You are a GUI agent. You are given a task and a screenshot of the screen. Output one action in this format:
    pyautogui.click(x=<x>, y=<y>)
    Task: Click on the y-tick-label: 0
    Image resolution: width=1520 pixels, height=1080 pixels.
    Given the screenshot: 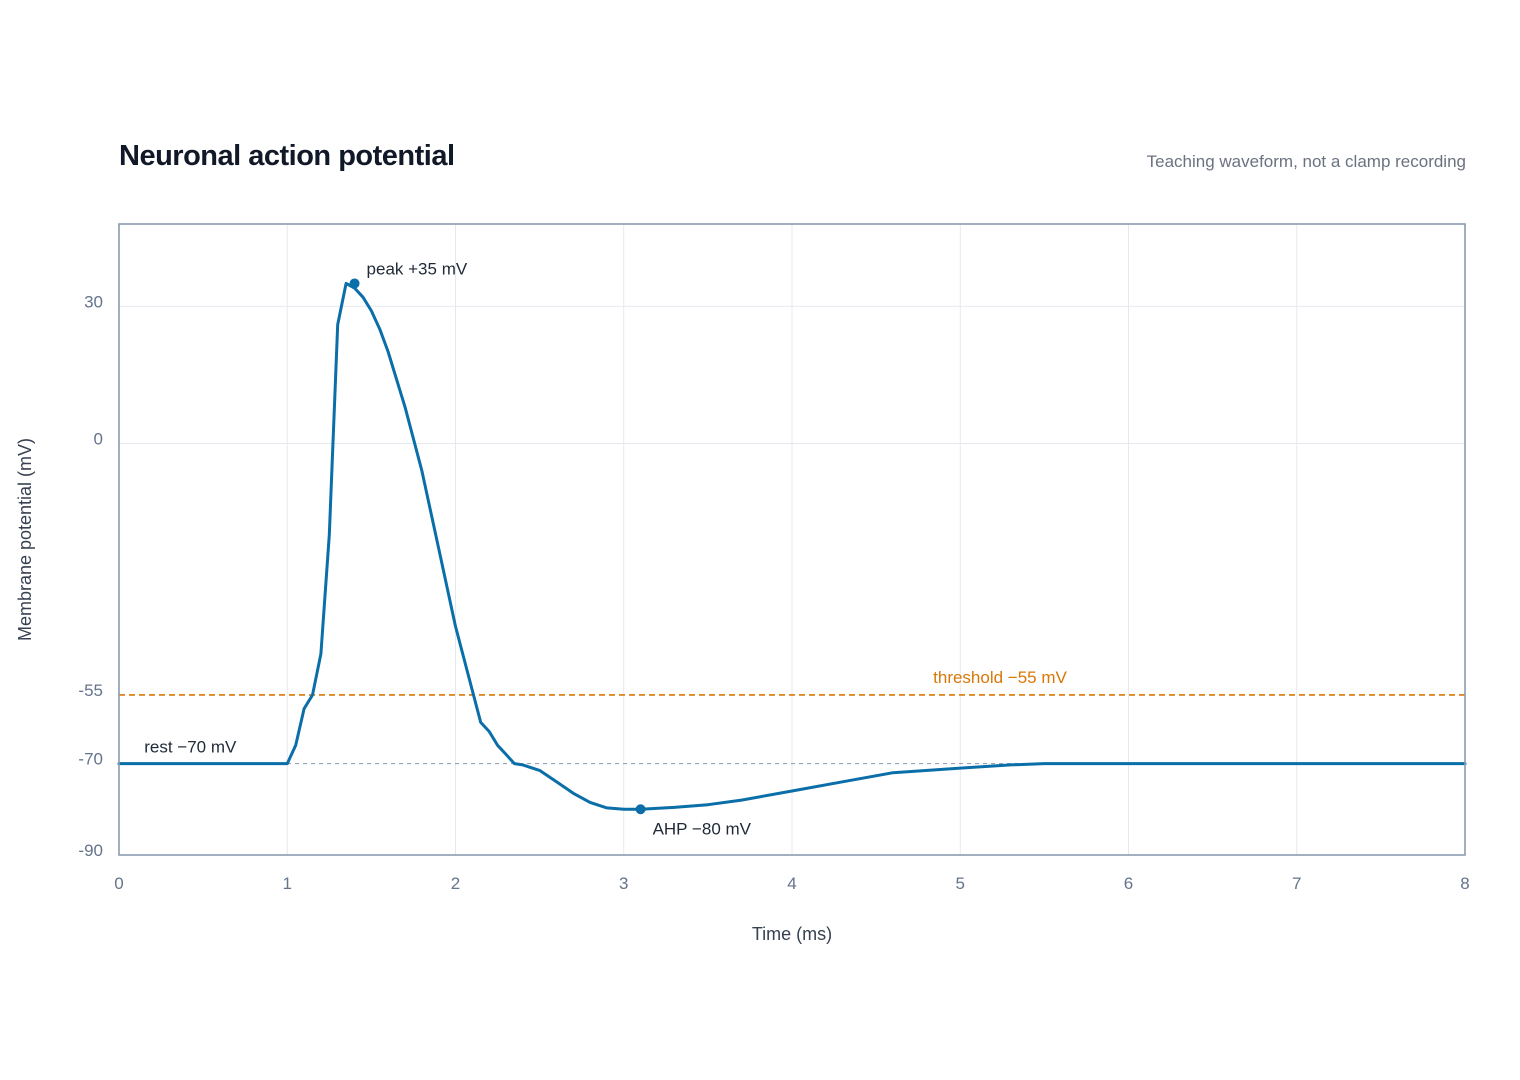 What is the action you would take?
    pyautogui.click(x=98, y=438)
    